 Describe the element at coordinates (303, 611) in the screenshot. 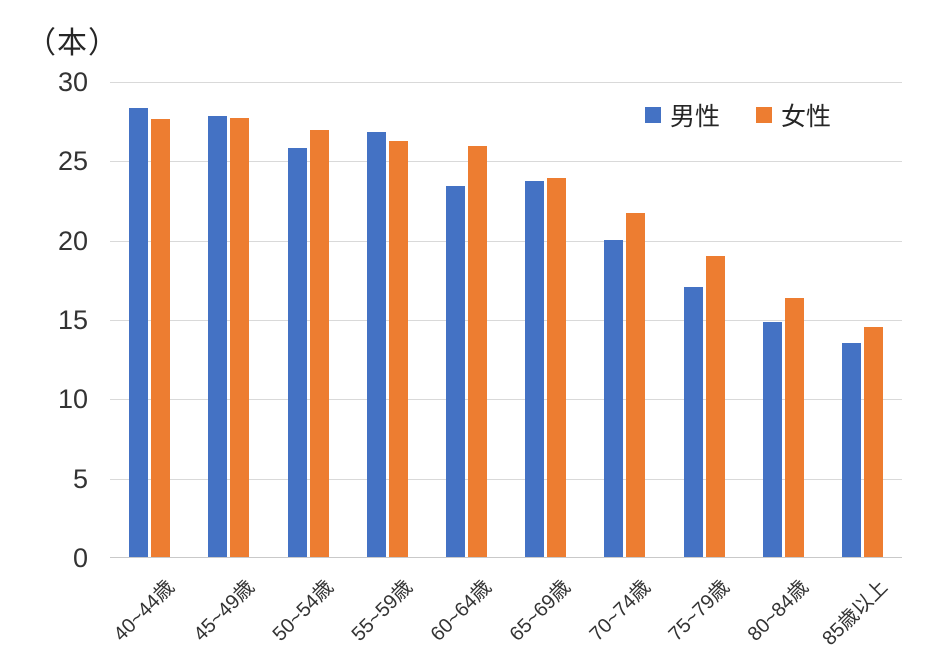

I see `x-category-label-3: 50~54歳` at that location.